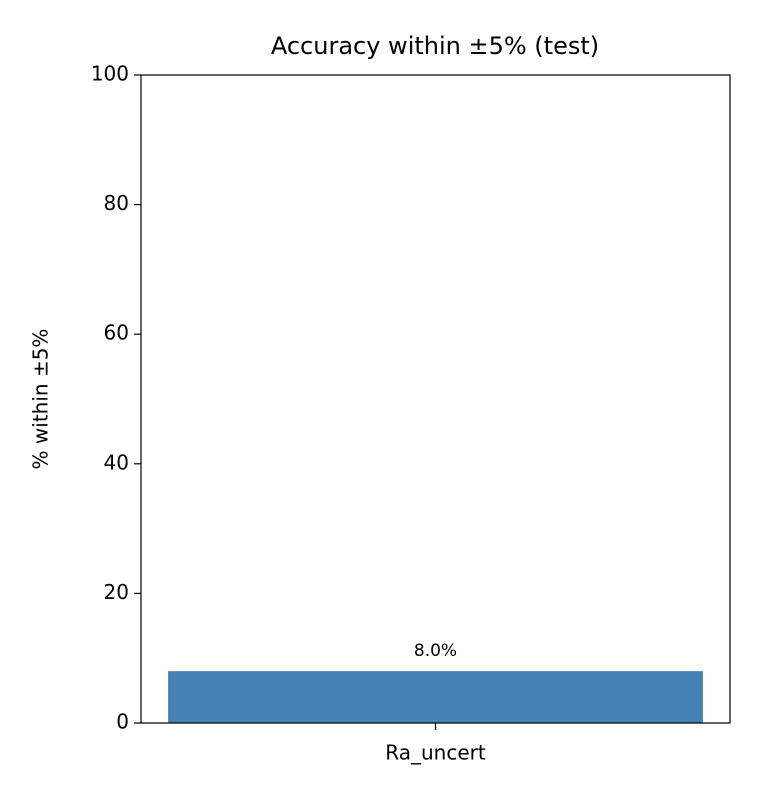 Image resolution: width=760 pixels, height=800 pixels. What do you see at coordinates (435, 46) in the screenshot?
I see `chart-title: Accuracy within ±5% (test)` at bounding box center [435, 46].